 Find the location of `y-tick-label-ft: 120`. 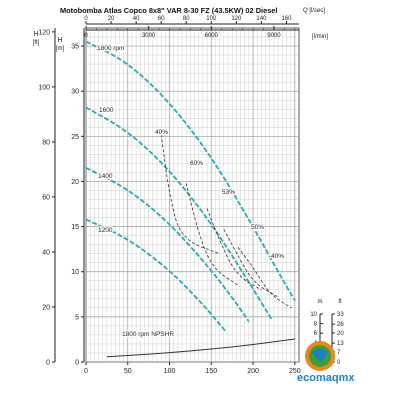

y-tick-label-ft: 120 is located at coordinates (44, 32).